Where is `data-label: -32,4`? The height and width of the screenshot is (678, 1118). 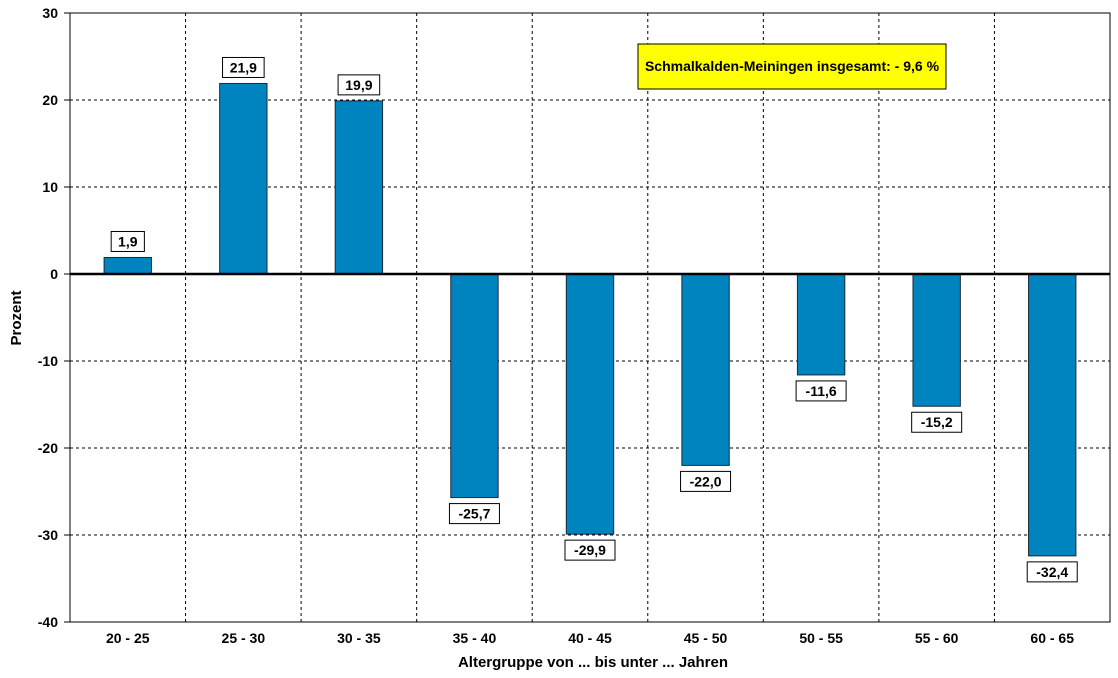 data-label: -32,4 is located at coordinates (1052, 572).